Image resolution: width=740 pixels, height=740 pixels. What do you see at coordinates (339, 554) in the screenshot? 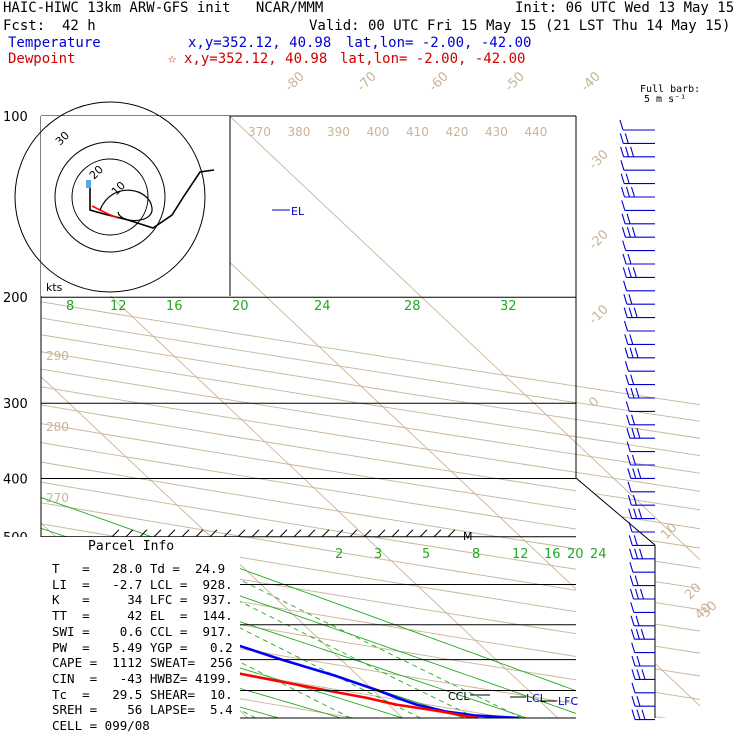
I see `mixing-ratio-label: 2` at bounding box center [339, 554].